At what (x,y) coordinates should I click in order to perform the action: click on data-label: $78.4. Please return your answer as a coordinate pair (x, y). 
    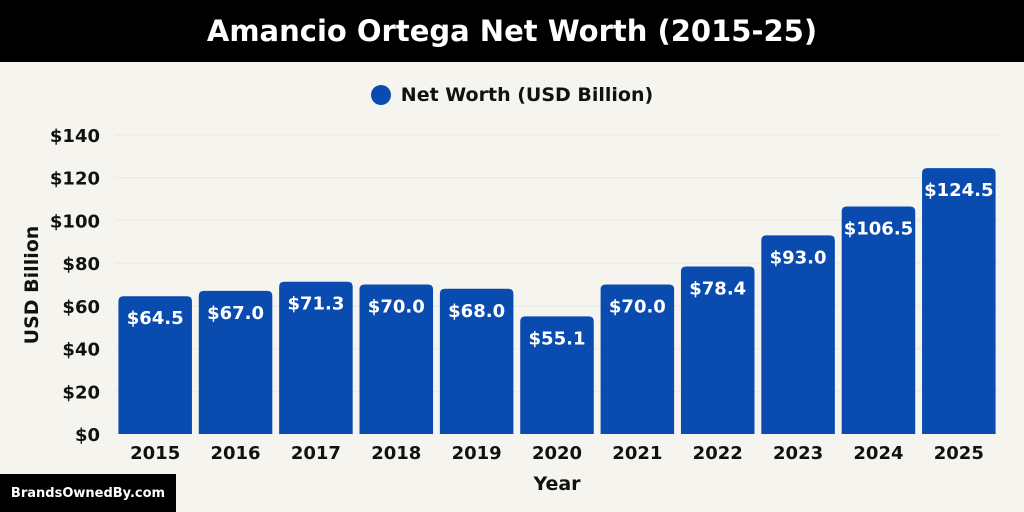
    Looking at the image, I should click on (717, 289).